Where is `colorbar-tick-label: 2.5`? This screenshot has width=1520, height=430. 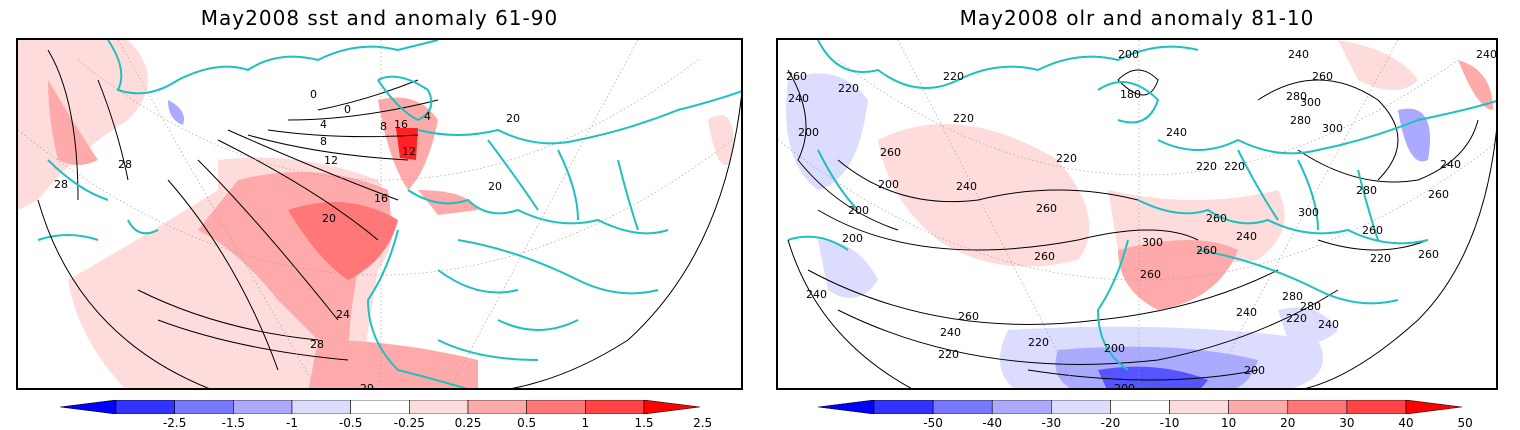 colorbar-tick-label: 2.5 is located at coordinates (703, 423).